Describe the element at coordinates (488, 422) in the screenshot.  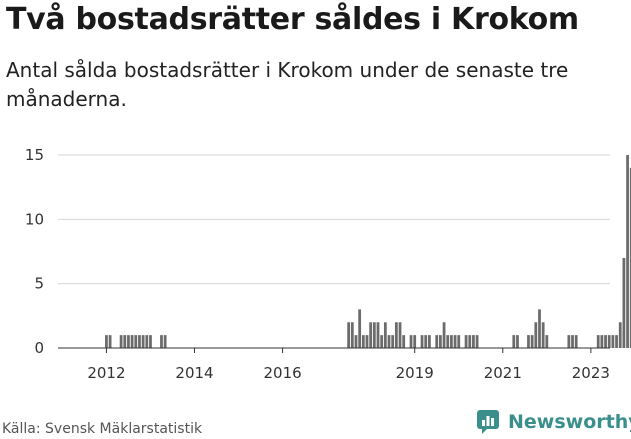
I see `newsworthy-logo-icon` at that location.